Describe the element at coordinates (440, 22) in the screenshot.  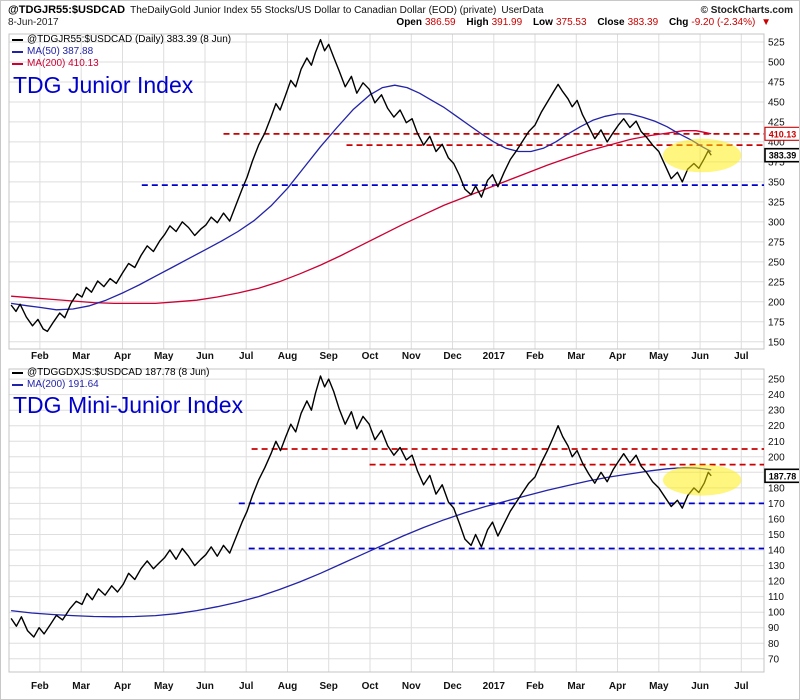
I see `open-value: 386.59` at that location.